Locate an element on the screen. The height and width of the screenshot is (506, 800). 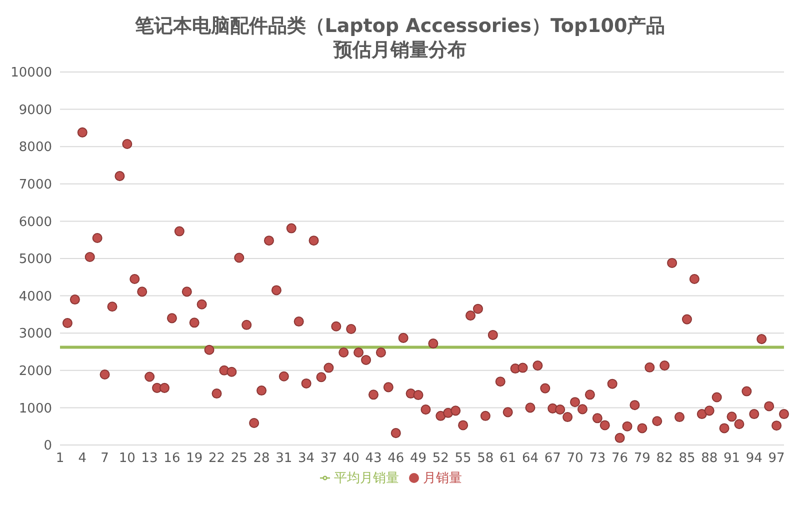
x-tick-label: 97 is located at coordinates (776, 458).